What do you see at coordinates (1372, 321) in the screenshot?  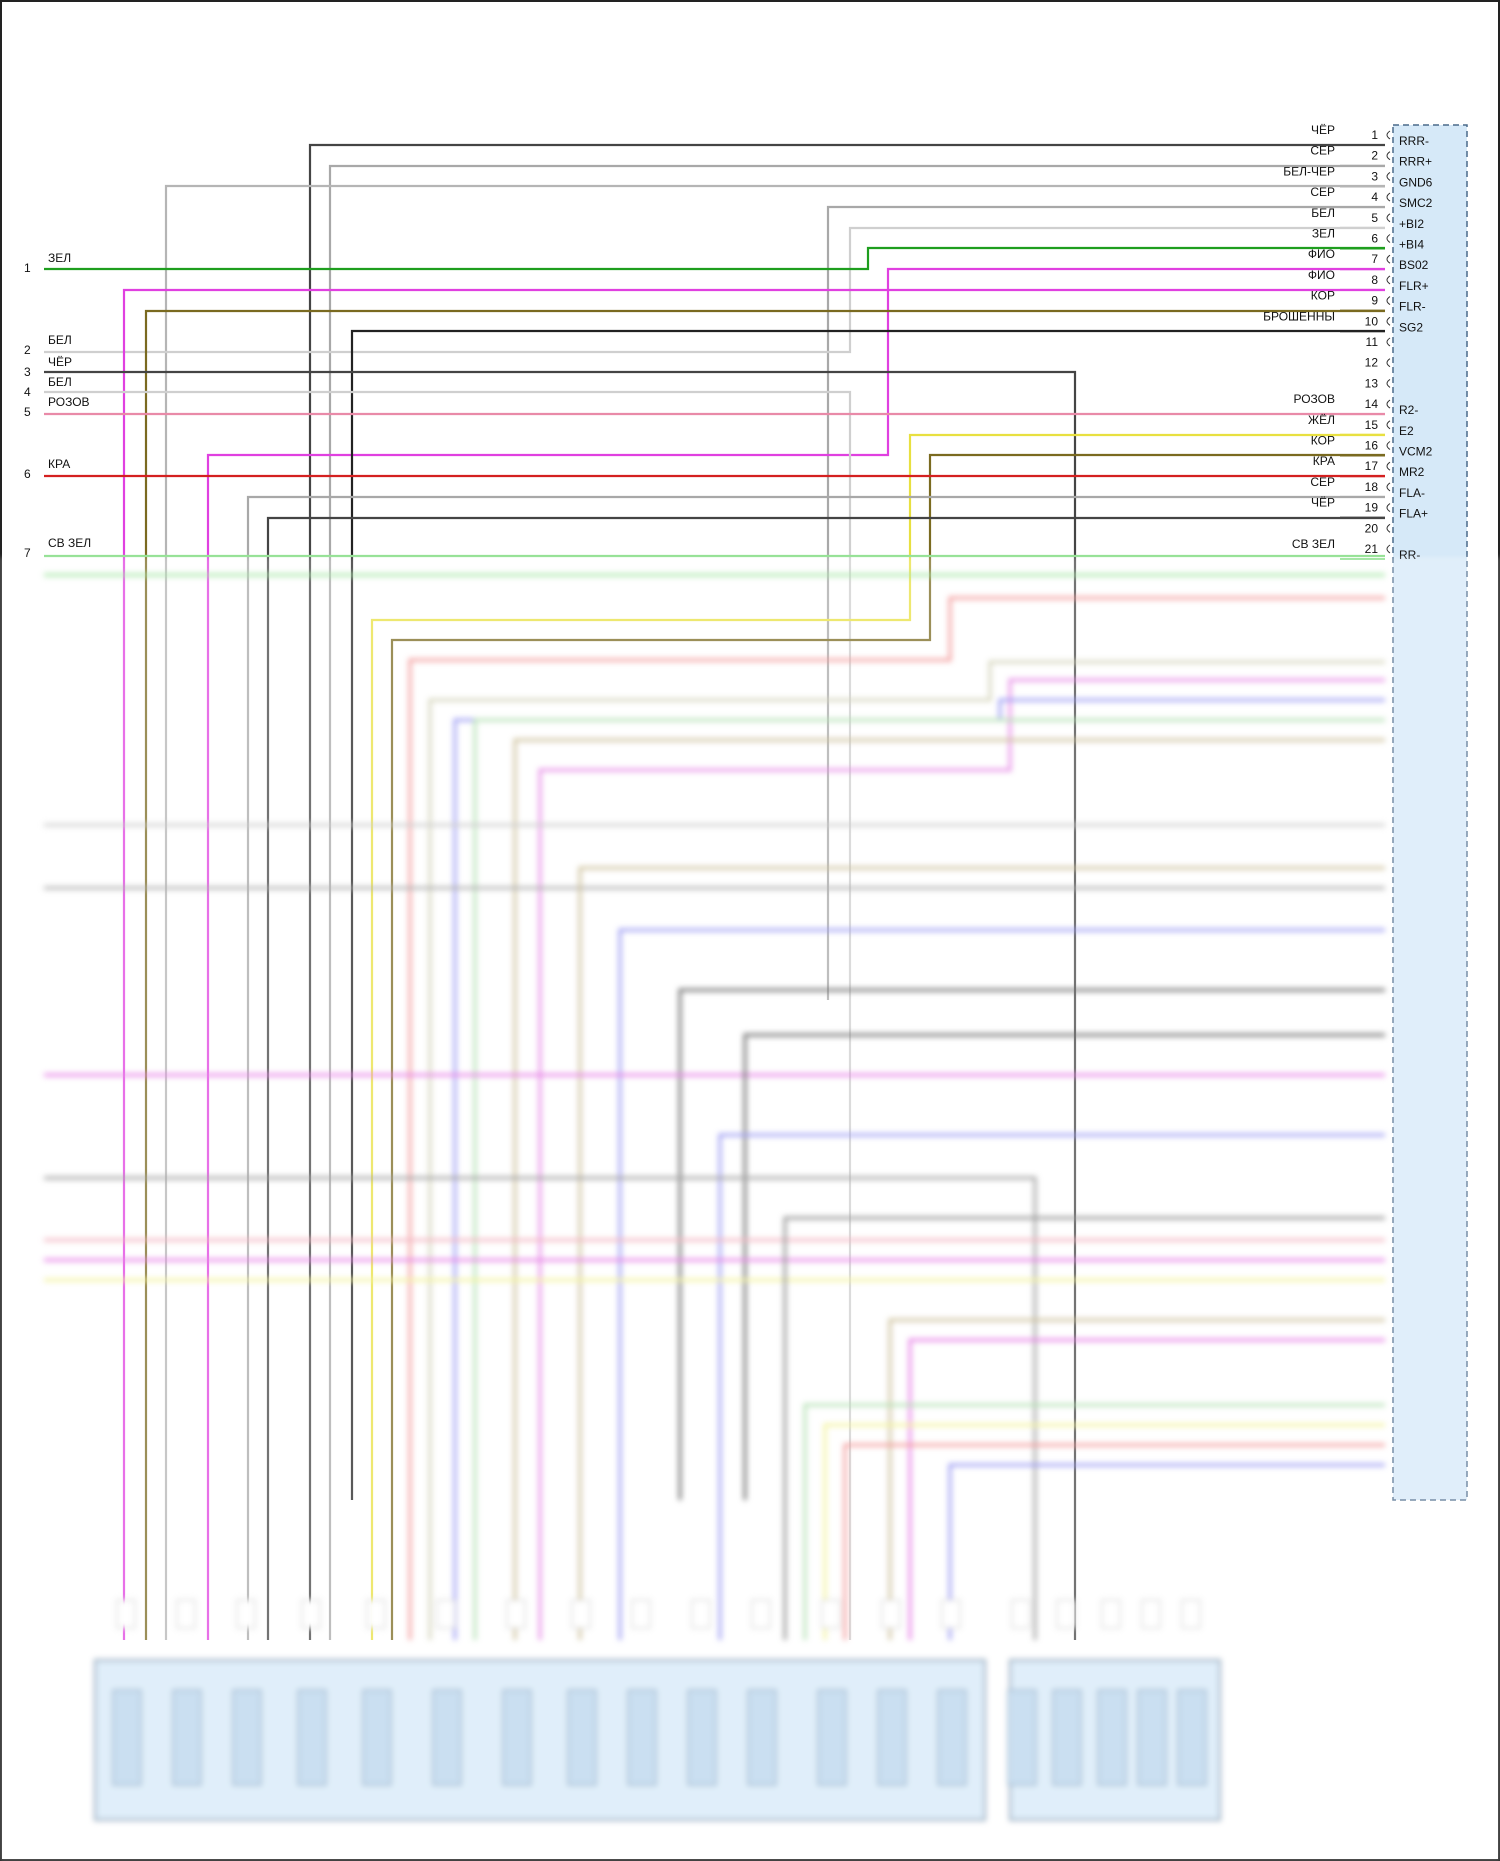 I see `right-pin-number: 10` at bounding box center [1372, 321].